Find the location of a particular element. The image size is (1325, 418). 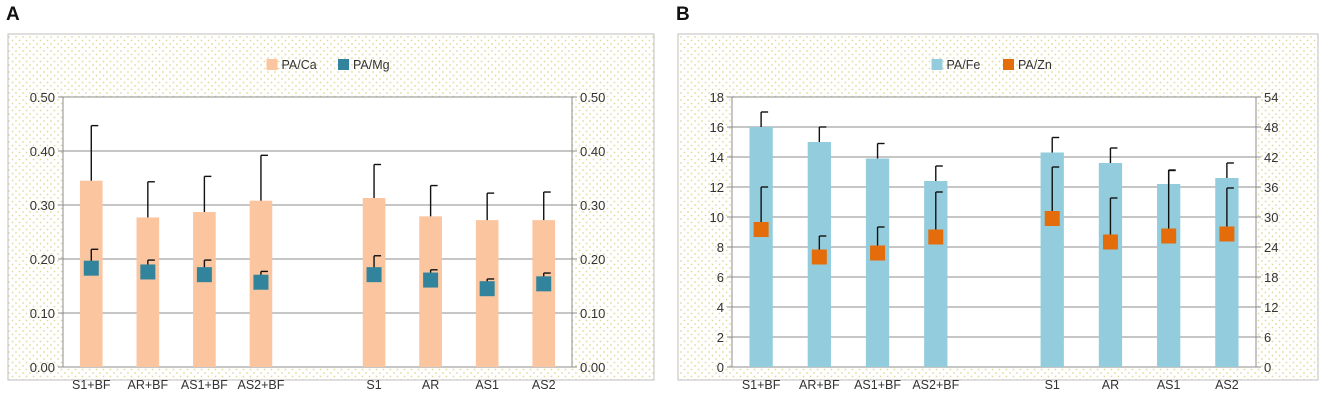

y-right-tick-label: 18 is located at coordinates (1271, 277).